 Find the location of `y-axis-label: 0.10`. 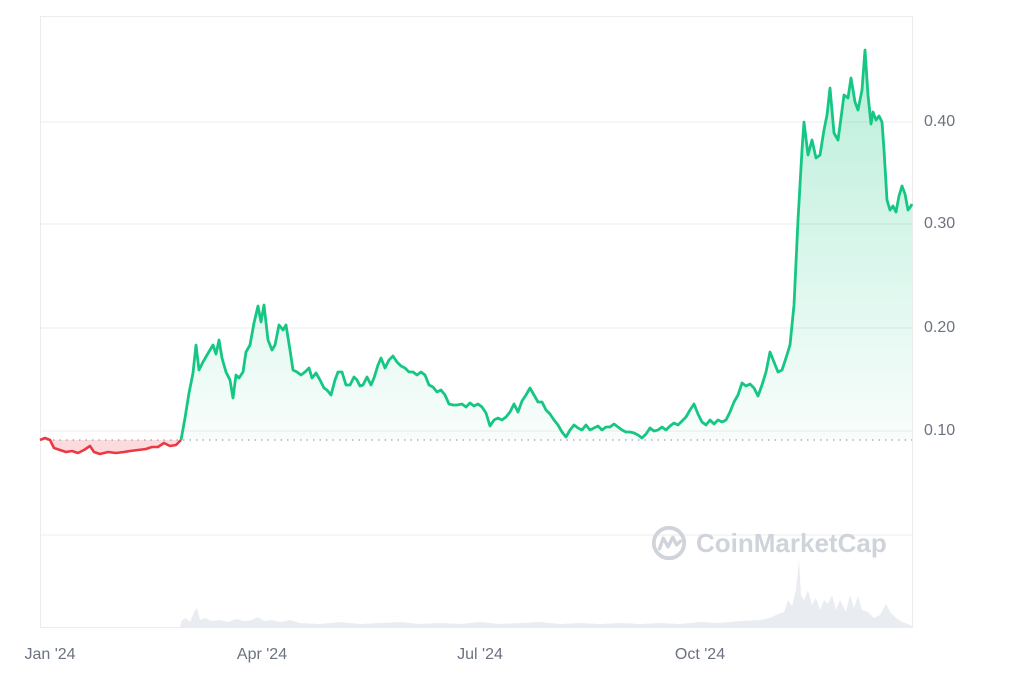

y-axis-label: 0.10 is located at coordinates (940, 430).